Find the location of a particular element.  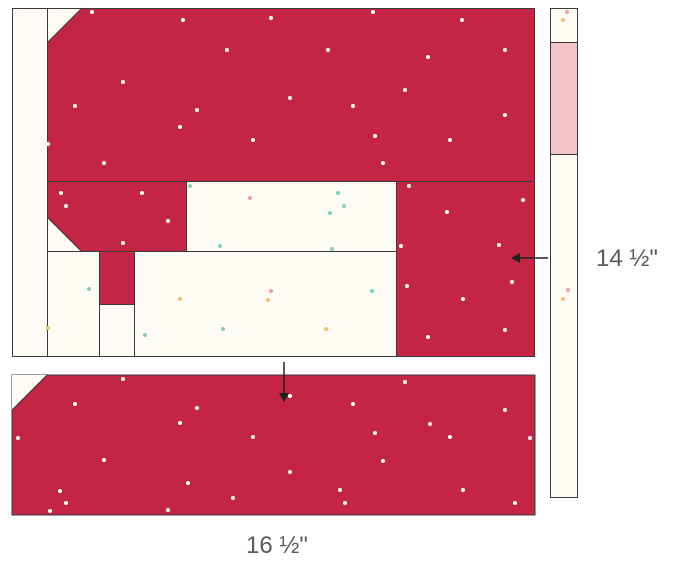

right-strip-pink-section is located at coordinates (564, 98).